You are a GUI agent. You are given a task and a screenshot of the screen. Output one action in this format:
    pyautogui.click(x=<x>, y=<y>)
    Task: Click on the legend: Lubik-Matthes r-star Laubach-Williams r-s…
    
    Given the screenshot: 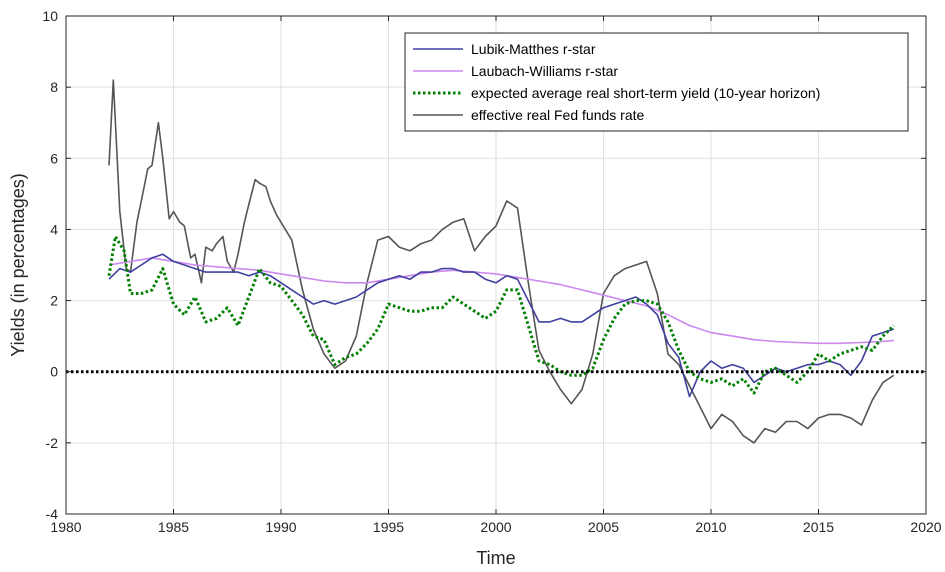 What is the action you would take?
    pyautogui.click(x=656, y=82)
    